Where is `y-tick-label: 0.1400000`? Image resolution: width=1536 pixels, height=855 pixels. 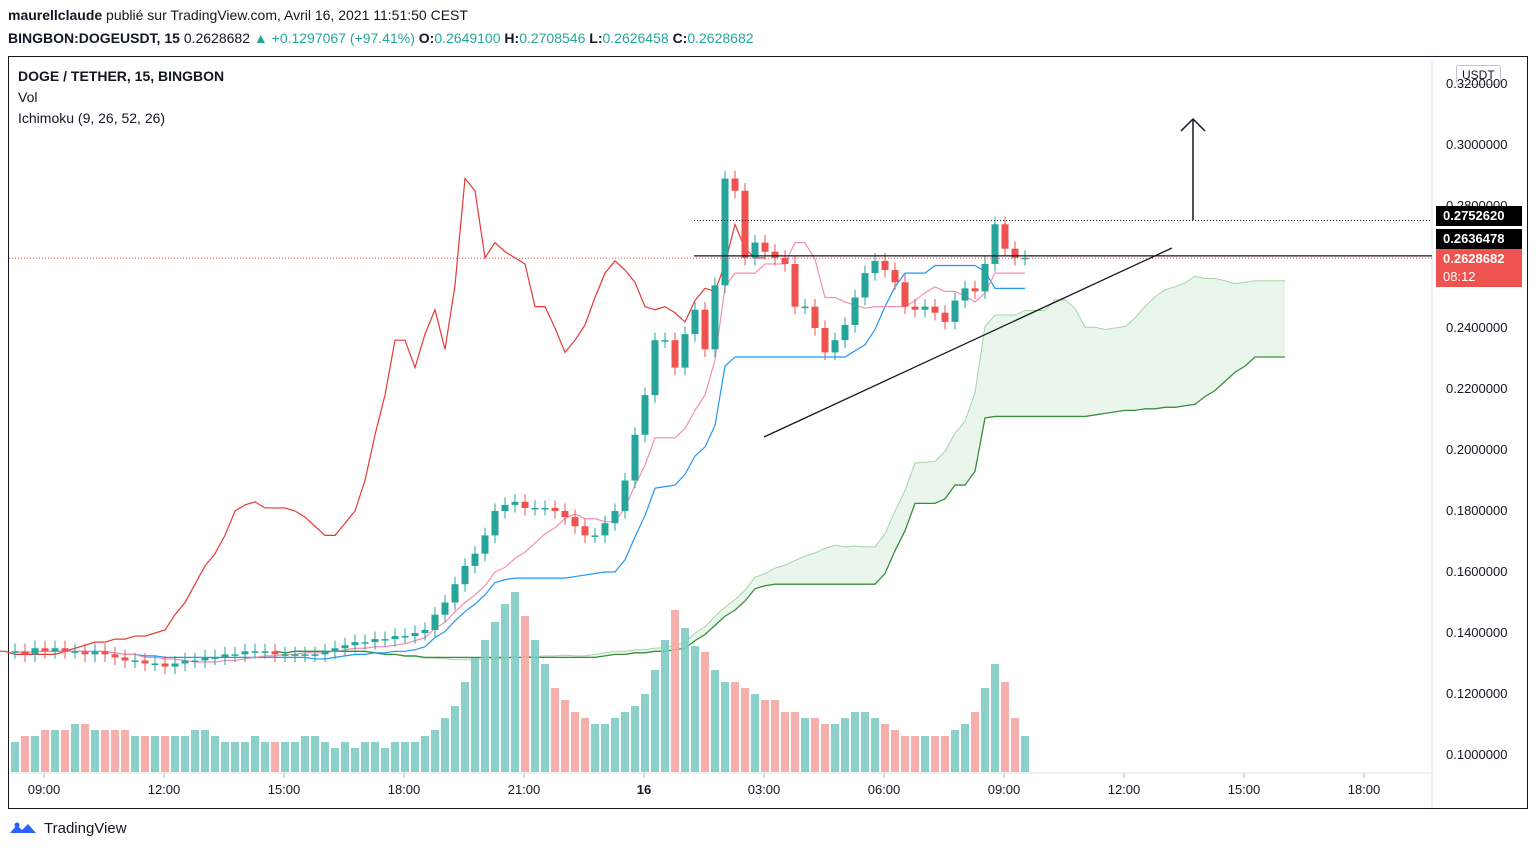 y-tick-label: 0.1400000 is located at coordinates (1477, 632).